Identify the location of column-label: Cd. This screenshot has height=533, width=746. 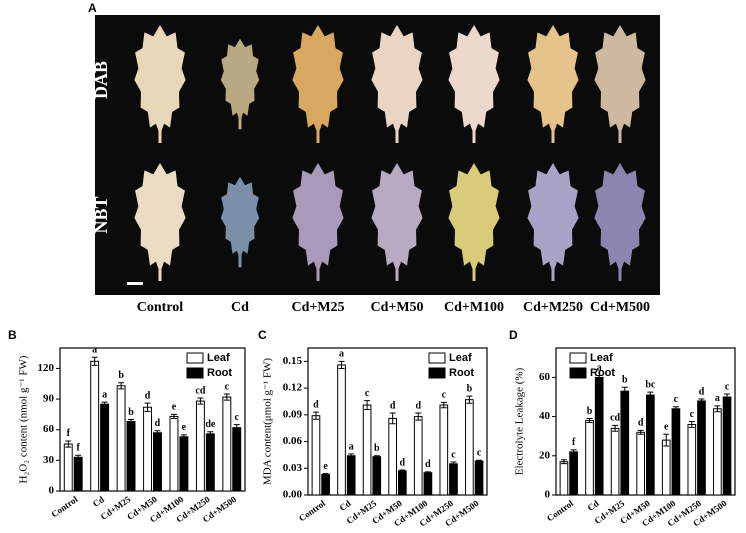
(240, 307).